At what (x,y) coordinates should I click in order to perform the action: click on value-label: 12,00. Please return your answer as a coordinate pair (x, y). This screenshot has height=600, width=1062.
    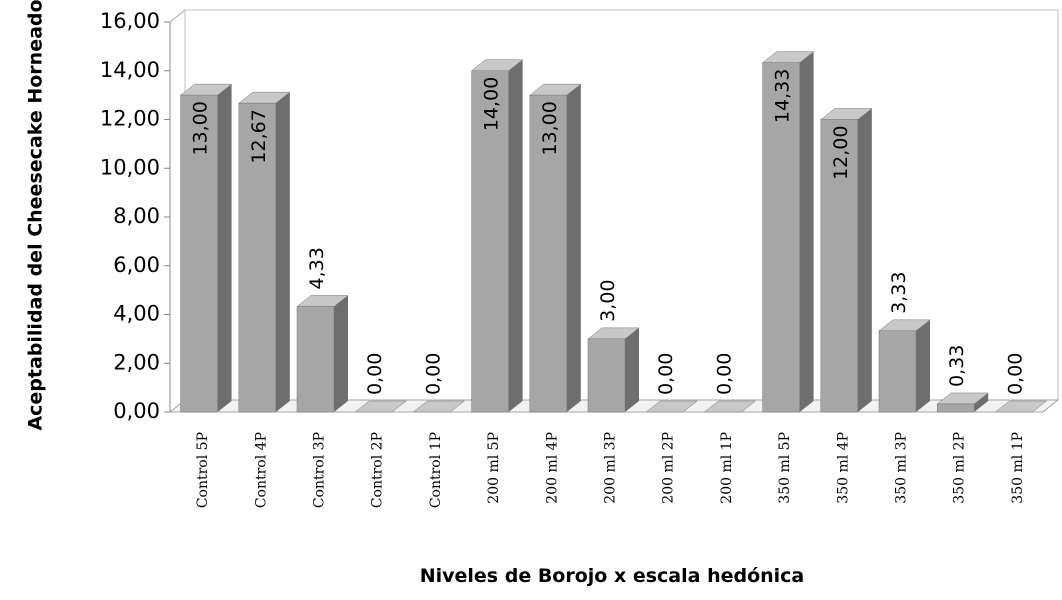
    Looking at the image, I should click on (841, 153).